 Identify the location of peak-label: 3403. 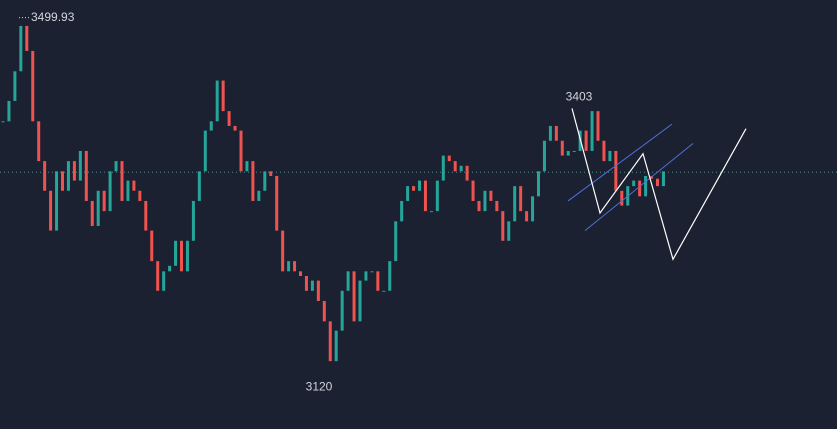
(579, 97).